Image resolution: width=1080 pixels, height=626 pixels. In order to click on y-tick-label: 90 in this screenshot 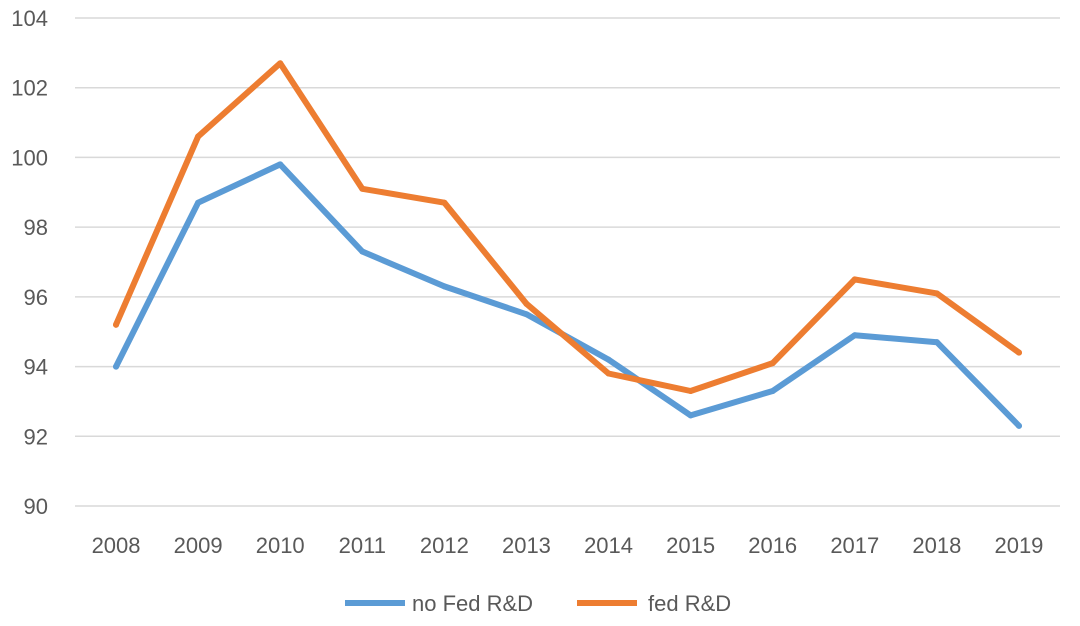, I will do `click(36, 506)`.